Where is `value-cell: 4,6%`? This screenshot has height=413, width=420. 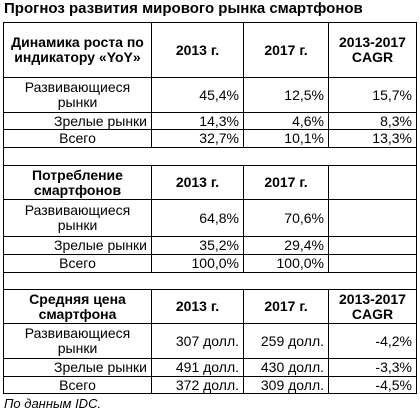 value-cell: 4,6% is located at coordinates (286, 121).